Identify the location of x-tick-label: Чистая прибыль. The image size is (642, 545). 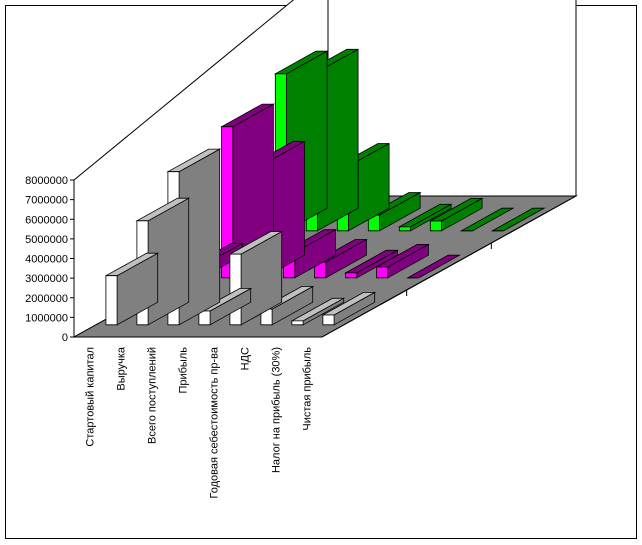
(308, 389).